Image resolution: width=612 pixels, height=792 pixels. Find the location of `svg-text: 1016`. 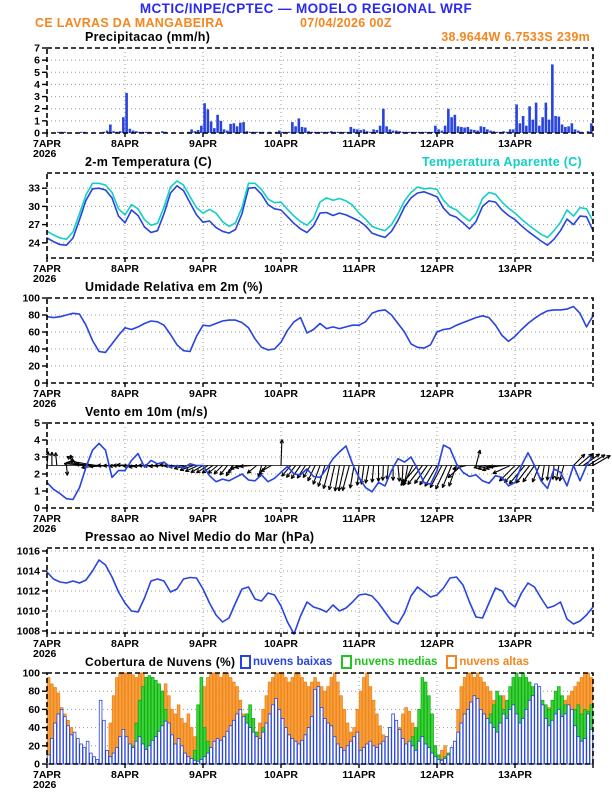

svg-text: 1016 is located at coordinates (29, 552).